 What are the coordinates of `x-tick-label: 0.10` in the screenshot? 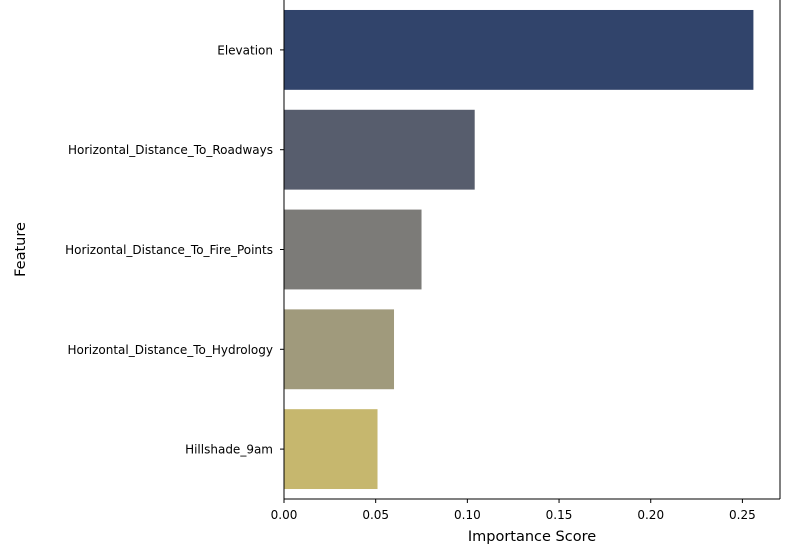 It's located at (467, 515).